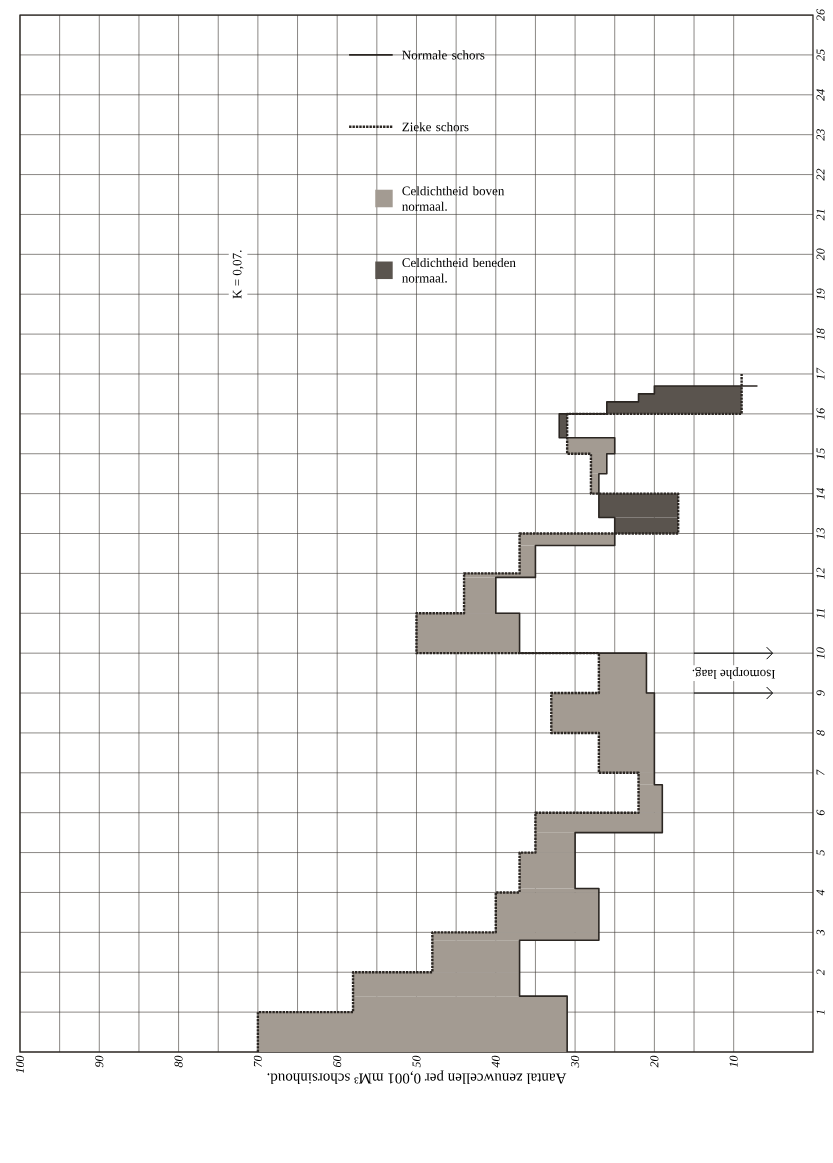 The image size is (833, 1163). I want to click on y-tick-label: 7, so click(820, 772).